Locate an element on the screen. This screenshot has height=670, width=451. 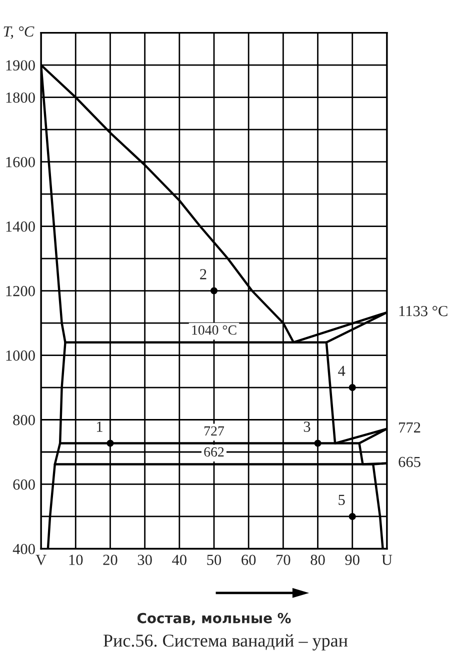
annotation: 4 is located at coordinates (342, 371).